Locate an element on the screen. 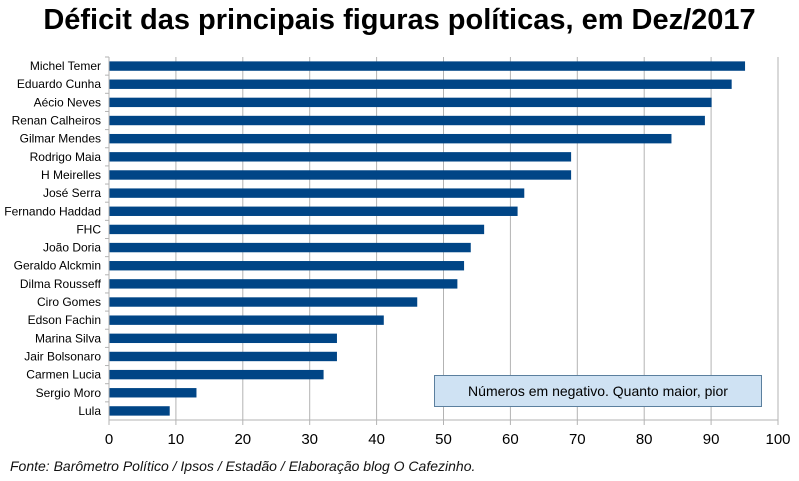 This screenshot has width=799, height=481. x-tick-label: 10 is located at coordinates (176, 439).